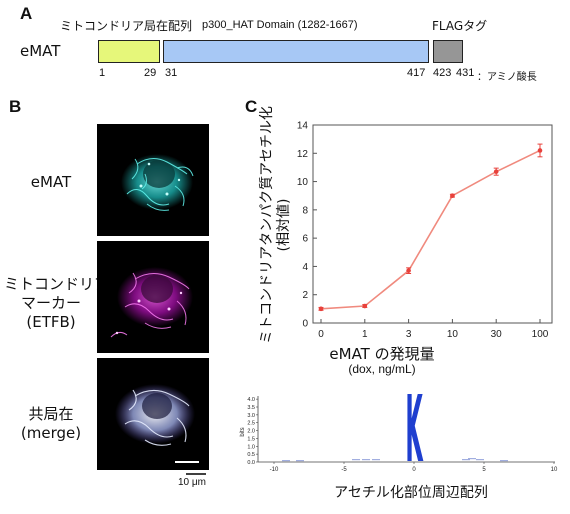 The height and width of the screenshot is (514, 570). Describe the element at coordinates (414, 429) in the screenshot. I see `logo-center-residue-k: K` at that location.